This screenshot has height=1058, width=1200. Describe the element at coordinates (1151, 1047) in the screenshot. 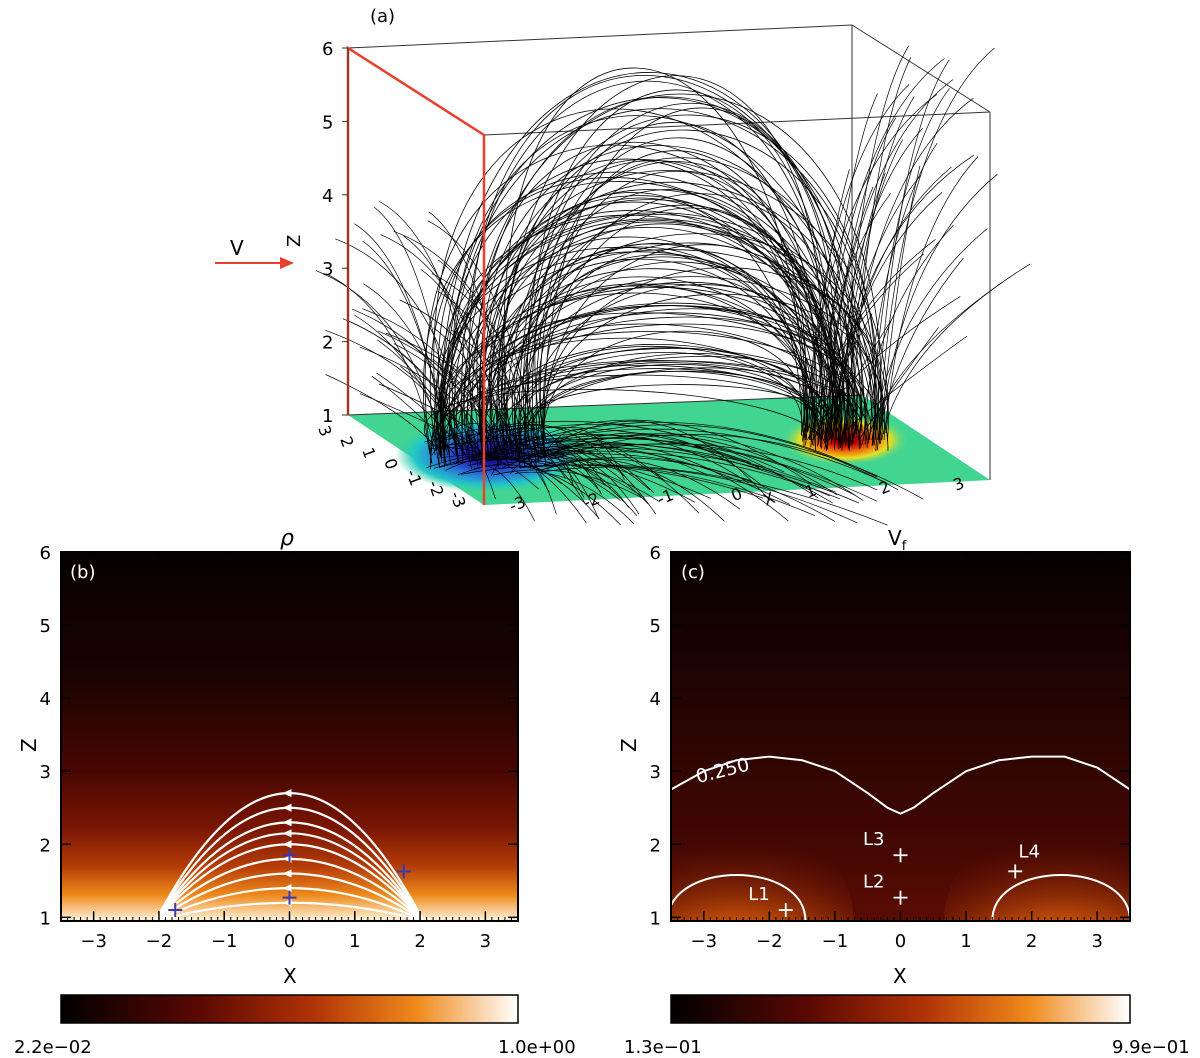

I see `panel-c-colorbar-max: 9.9e−01` at that location.